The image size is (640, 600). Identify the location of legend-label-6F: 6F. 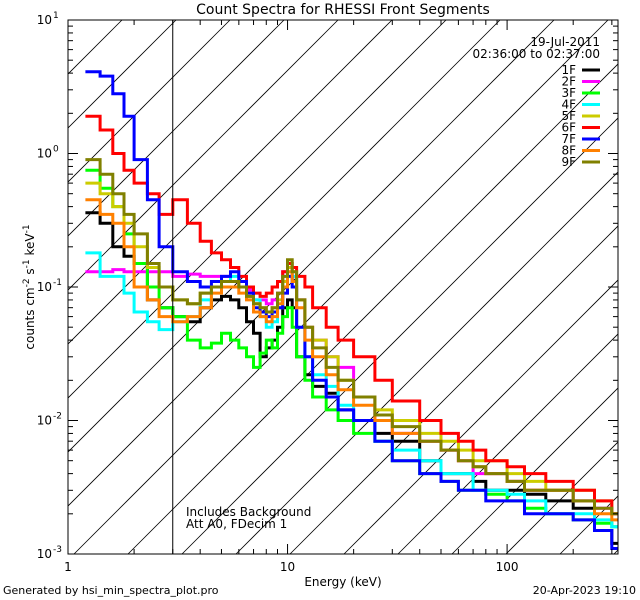
(568, 128).